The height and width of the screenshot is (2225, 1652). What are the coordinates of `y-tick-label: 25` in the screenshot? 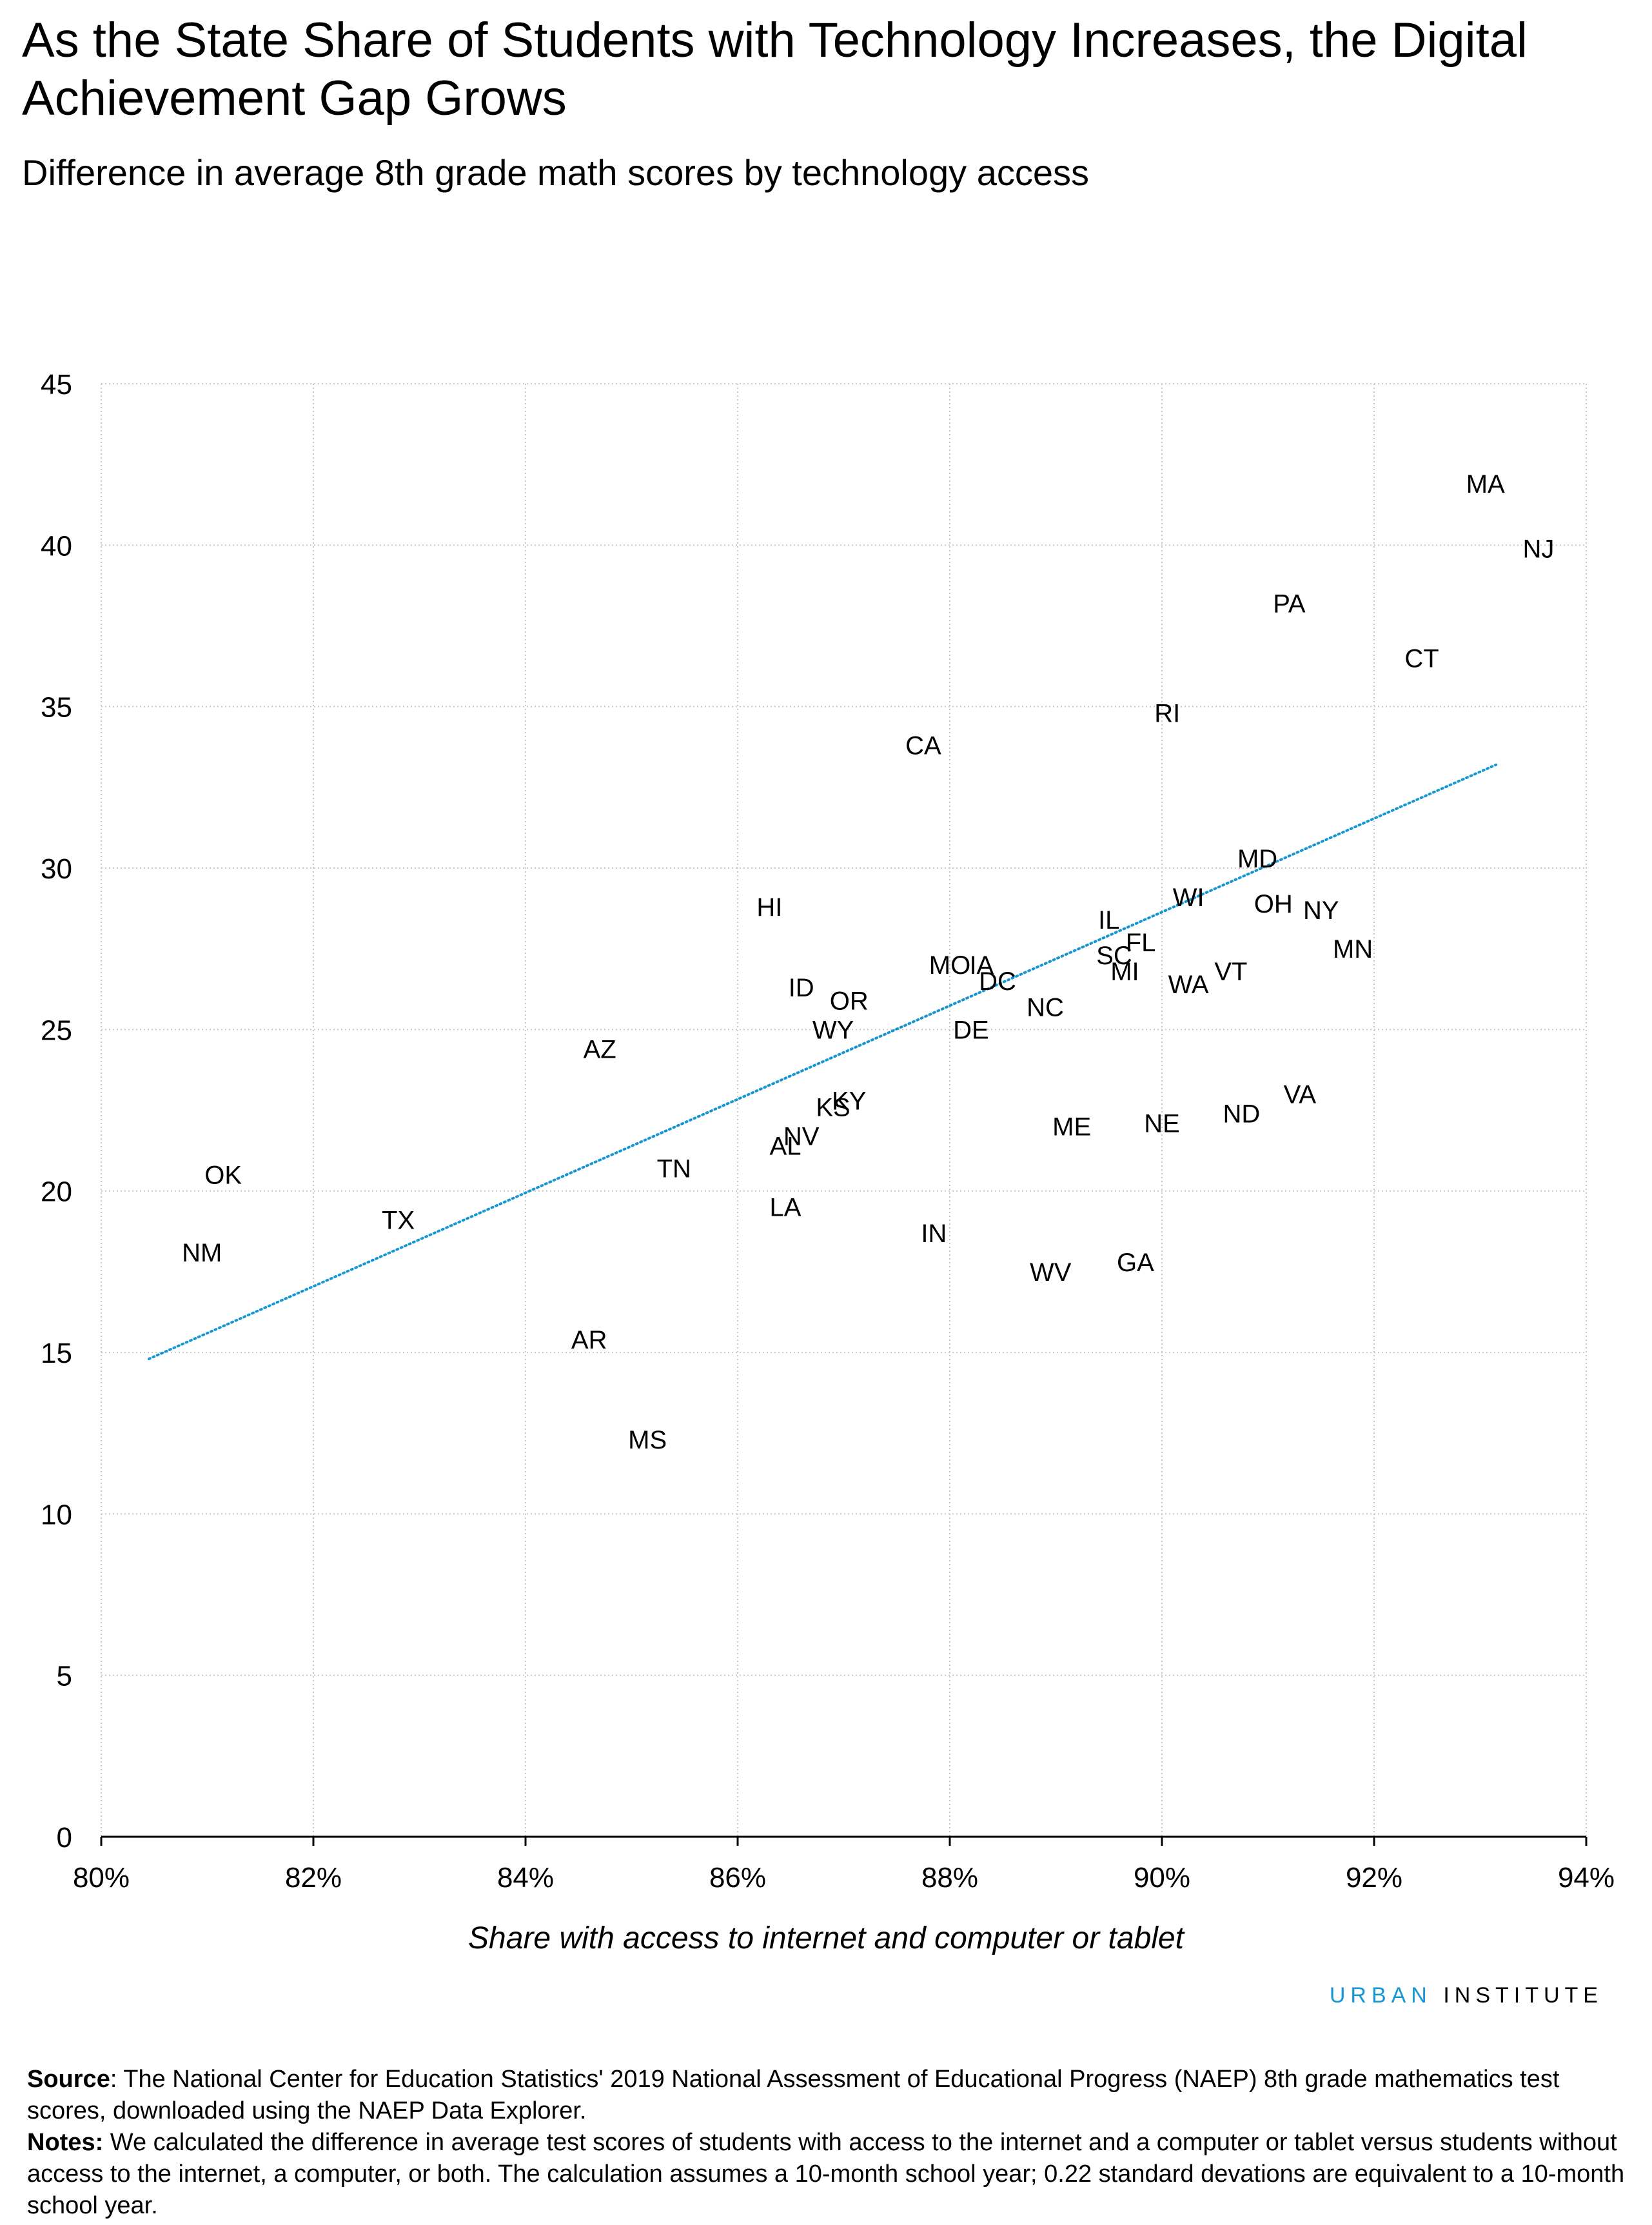 It's located at (57, 1030).